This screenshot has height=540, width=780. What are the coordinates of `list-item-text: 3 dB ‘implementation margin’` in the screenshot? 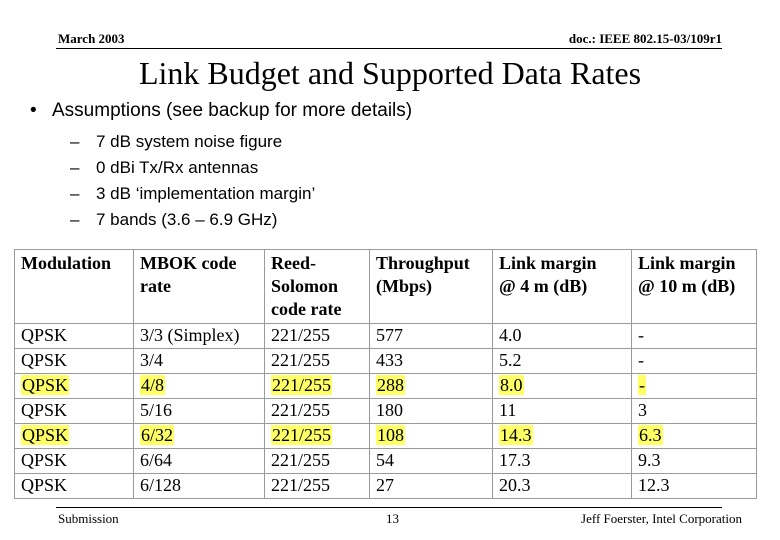 It's located at (206, 193).